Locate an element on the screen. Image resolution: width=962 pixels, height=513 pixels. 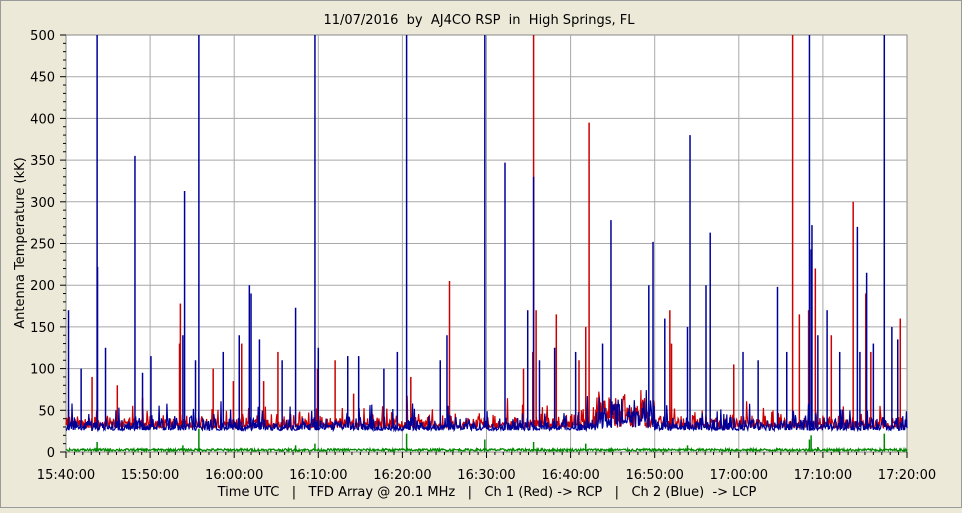
y-tick-labels: 0 50 100 150 200 250 300 350 400 450 500 is located at coordinates (42, 245).